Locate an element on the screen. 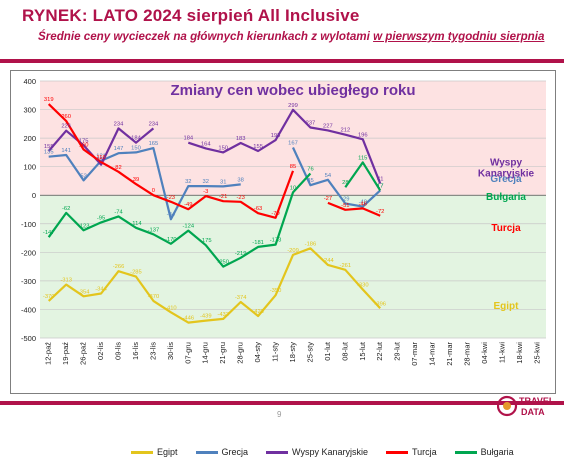 The image size is (564, 457). data-label: 150 is located at coordinates (223, 148).